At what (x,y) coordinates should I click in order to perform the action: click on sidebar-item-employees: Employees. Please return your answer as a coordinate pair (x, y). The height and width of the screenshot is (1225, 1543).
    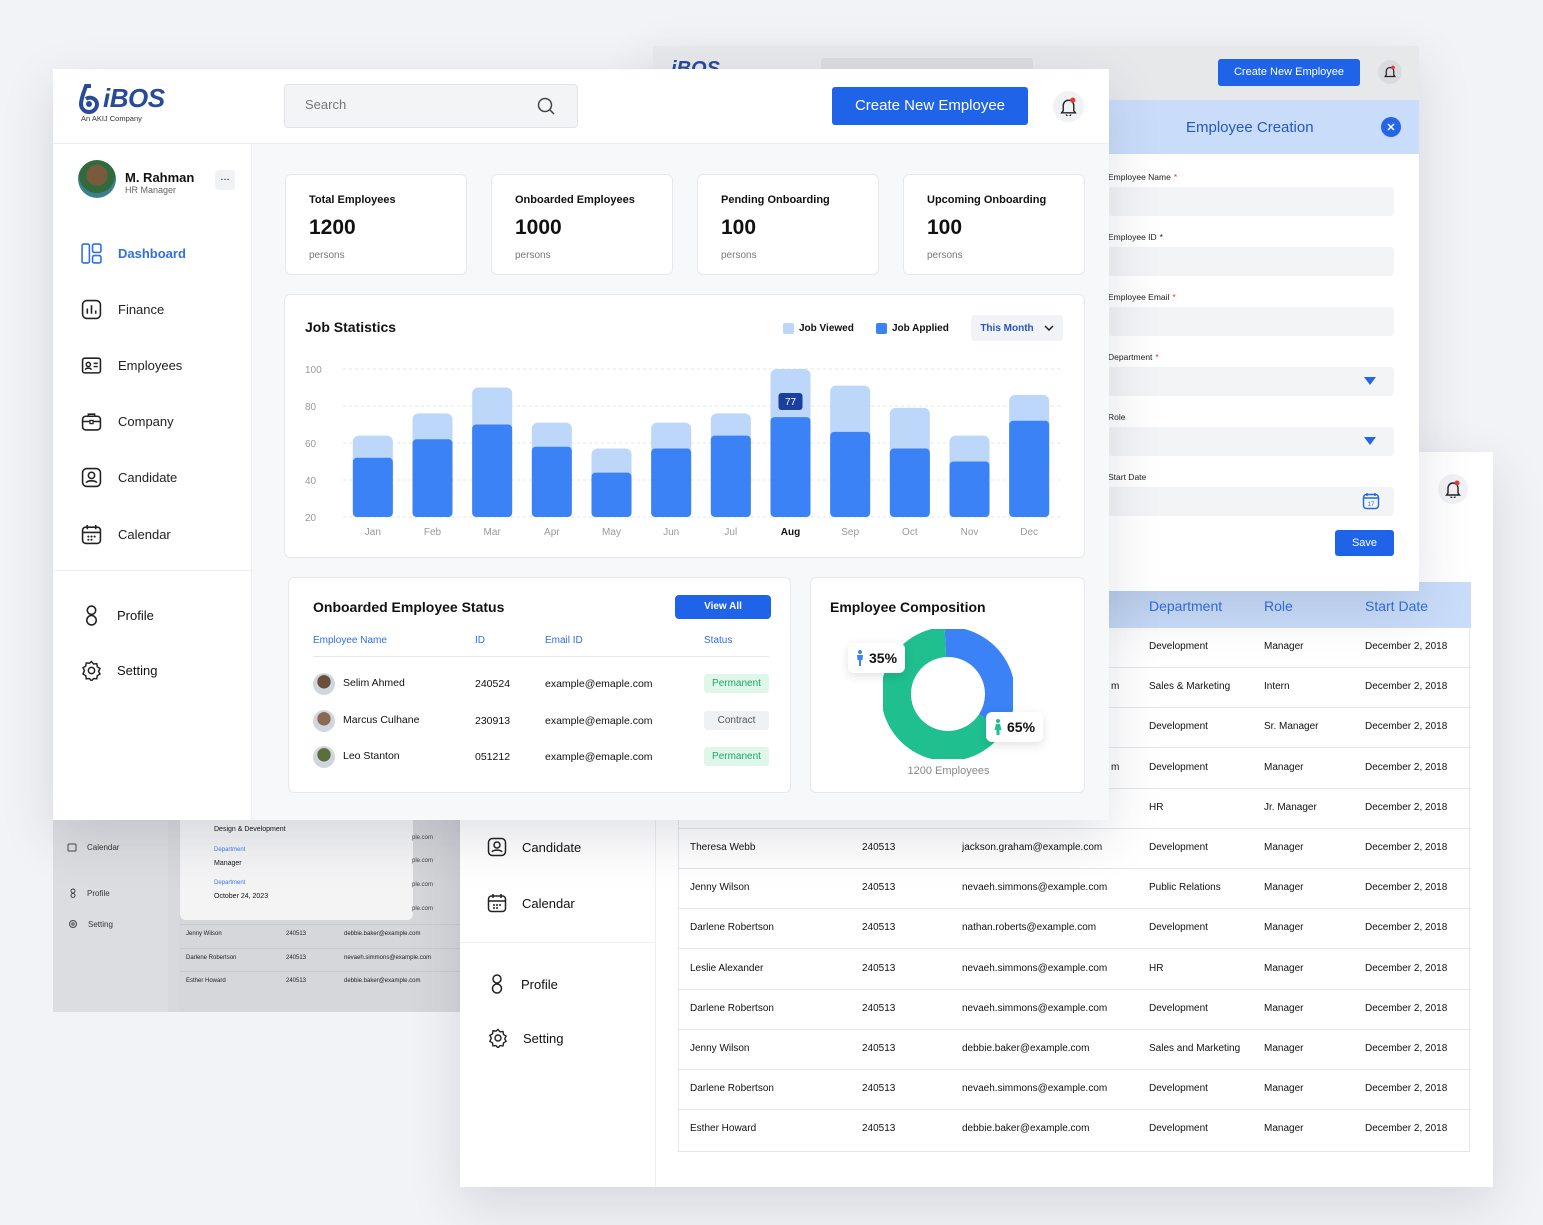
    Looking at the image, I should click on (131, 365).